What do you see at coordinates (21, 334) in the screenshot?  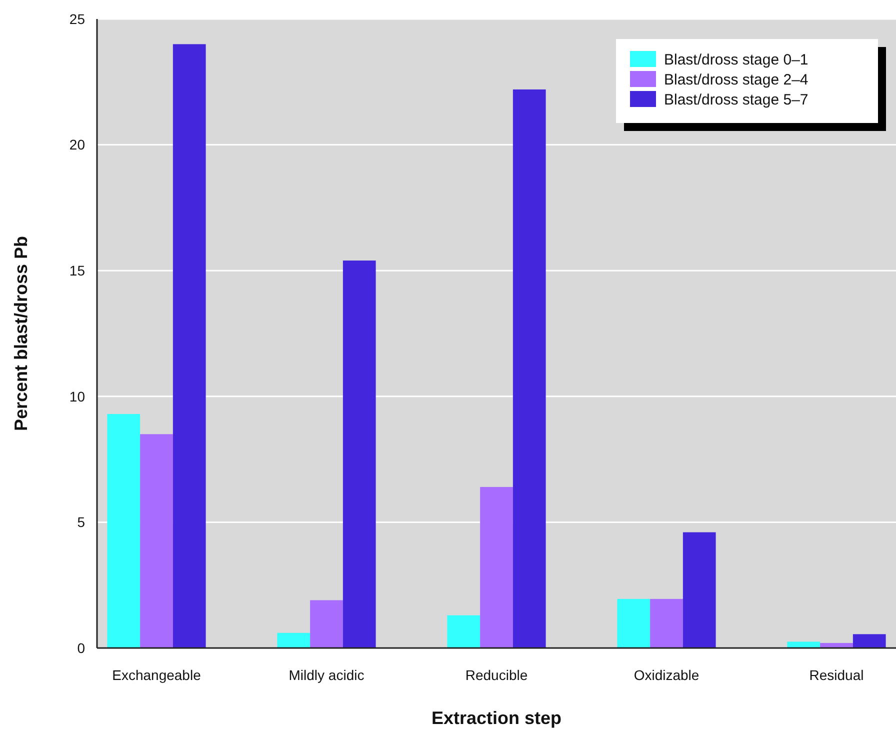 I see `y-axis-title: Percent blast/dross Pb` at bounding box center [21, 334].